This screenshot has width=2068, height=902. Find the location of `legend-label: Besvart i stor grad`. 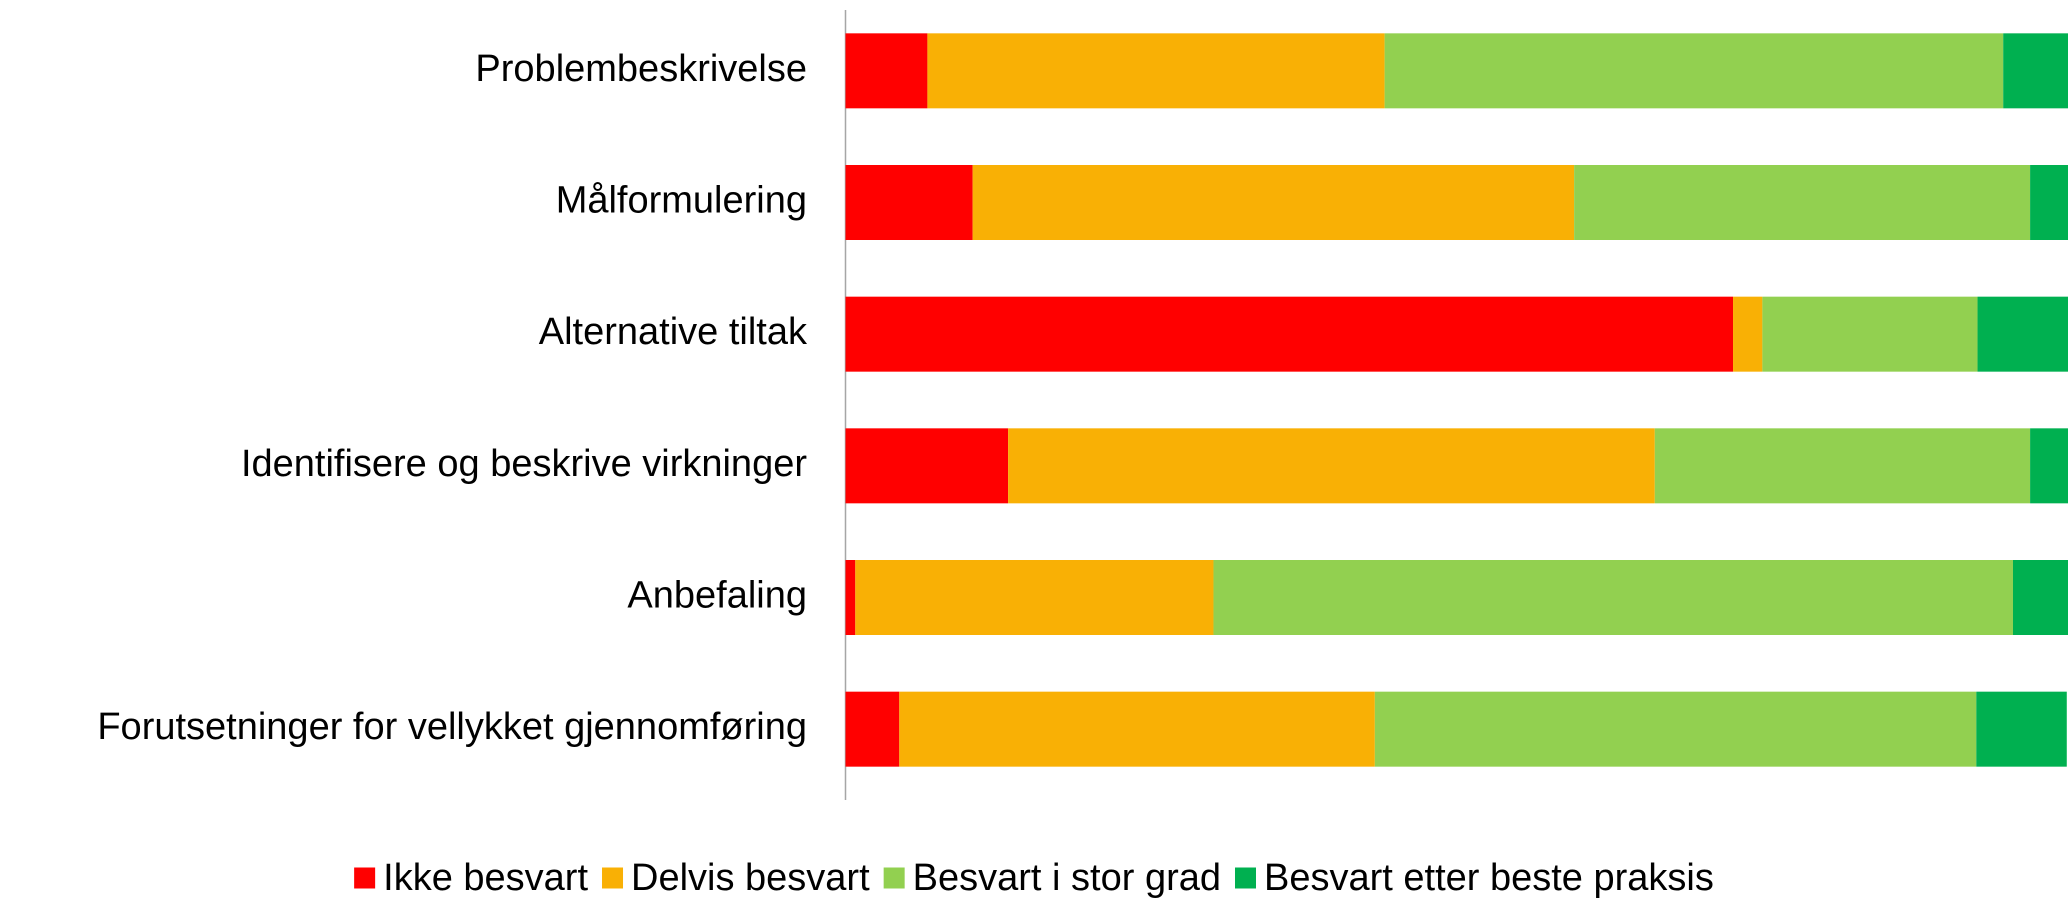

legend-label: Besvart i stor grad is located at coordinates (1067, 878).